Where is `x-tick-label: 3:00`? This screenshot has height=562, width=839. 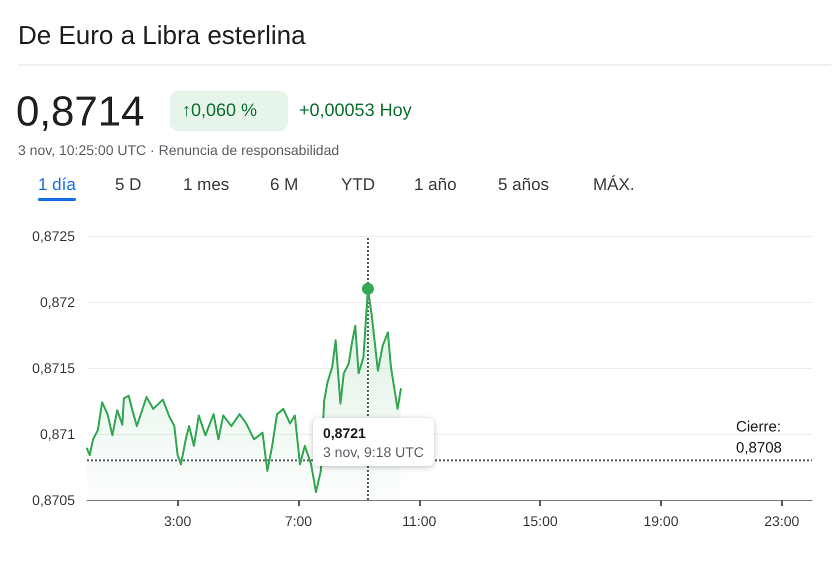 x-tick-label: 3:00 is located at coordinates (178, 521).